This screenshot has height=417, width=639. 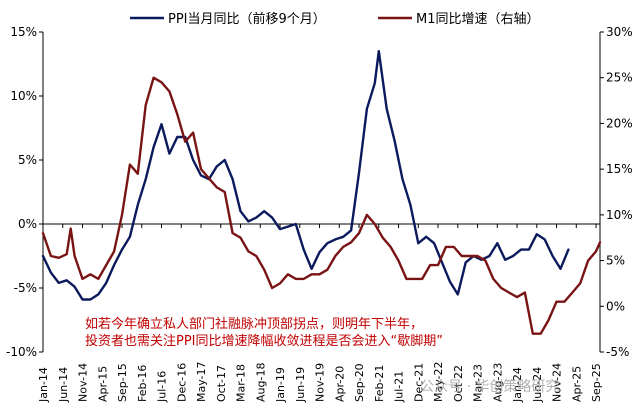 I want to click on x-tick-label: May-22, so click(x=438, y=381).